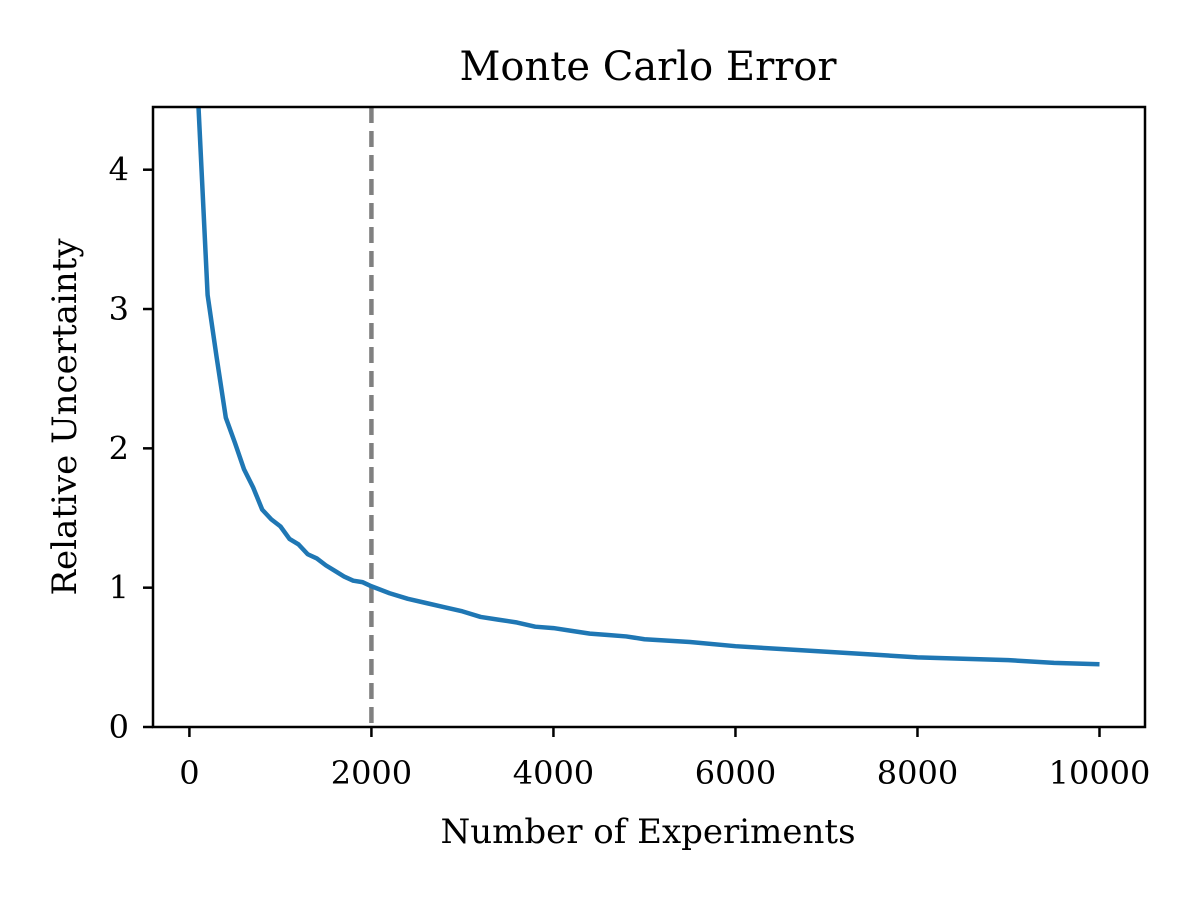  I want to click on x-axis-label: Number of Experiments, so click(647, 832).